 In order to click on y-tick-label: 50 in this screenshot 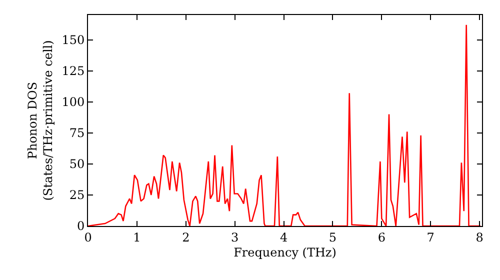, I will do `click(77, 164)`.